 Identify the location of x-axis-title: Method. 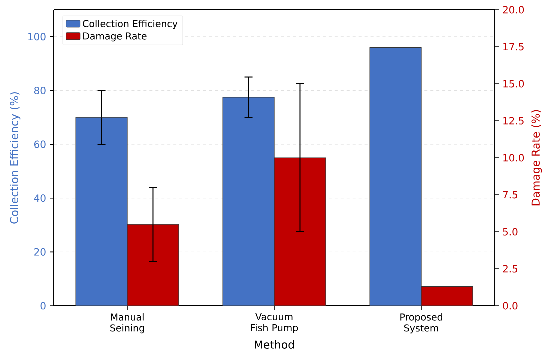
(274, 344).